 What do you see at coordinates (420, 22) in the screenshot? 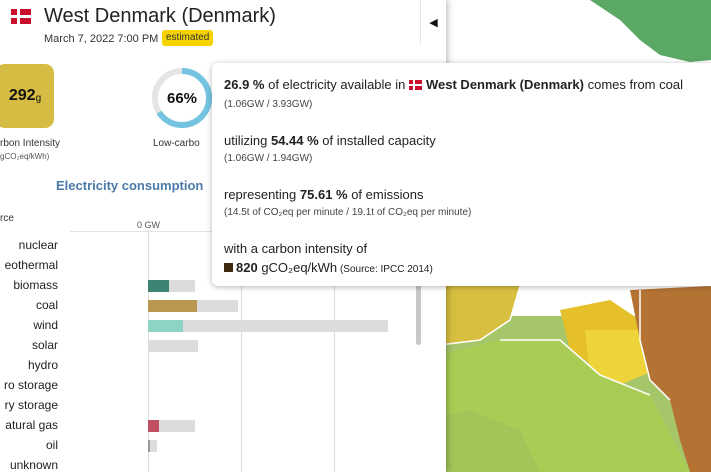
I see `header-divider` at bounding box center [420, 22].